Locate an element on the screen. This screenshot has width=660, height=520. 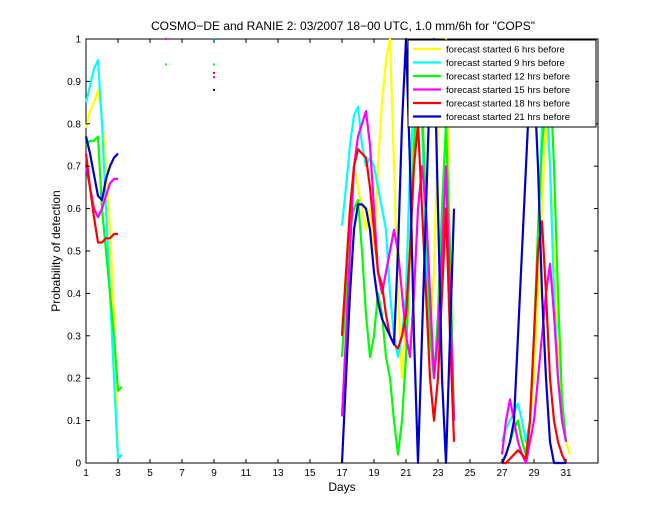
y-tick-label: 0.4 is located at coordinates (74, 294).